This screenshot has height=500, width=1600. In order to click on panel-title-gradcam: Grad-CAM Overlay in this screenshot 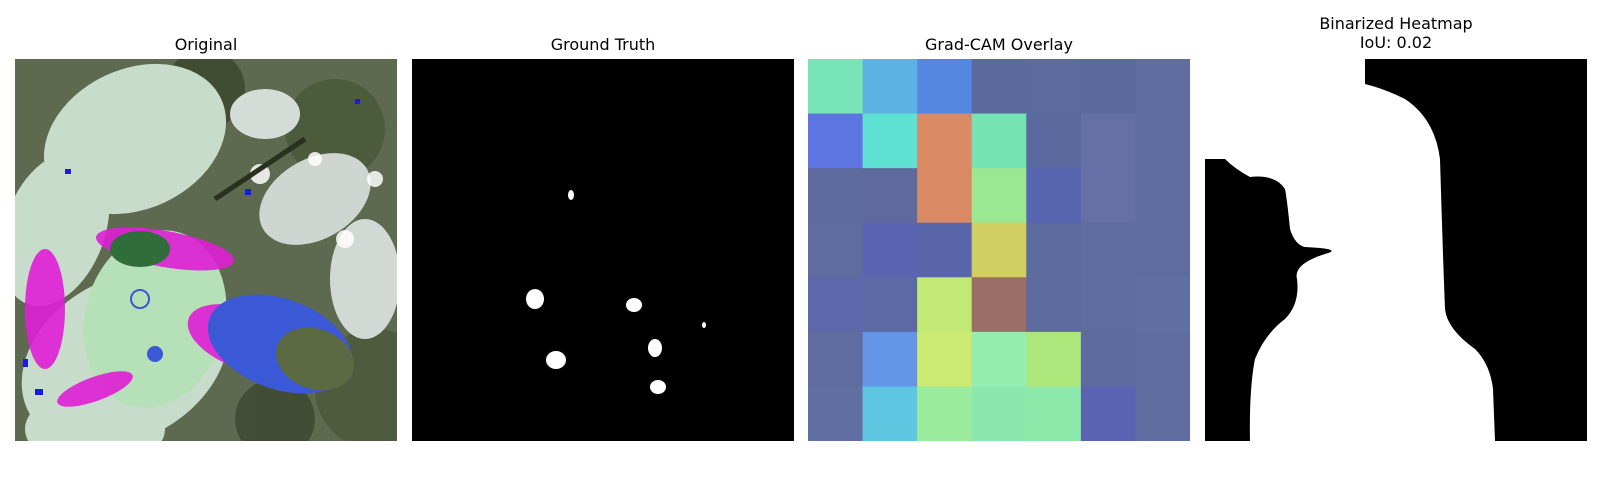, I will do `click(999, 44)`.